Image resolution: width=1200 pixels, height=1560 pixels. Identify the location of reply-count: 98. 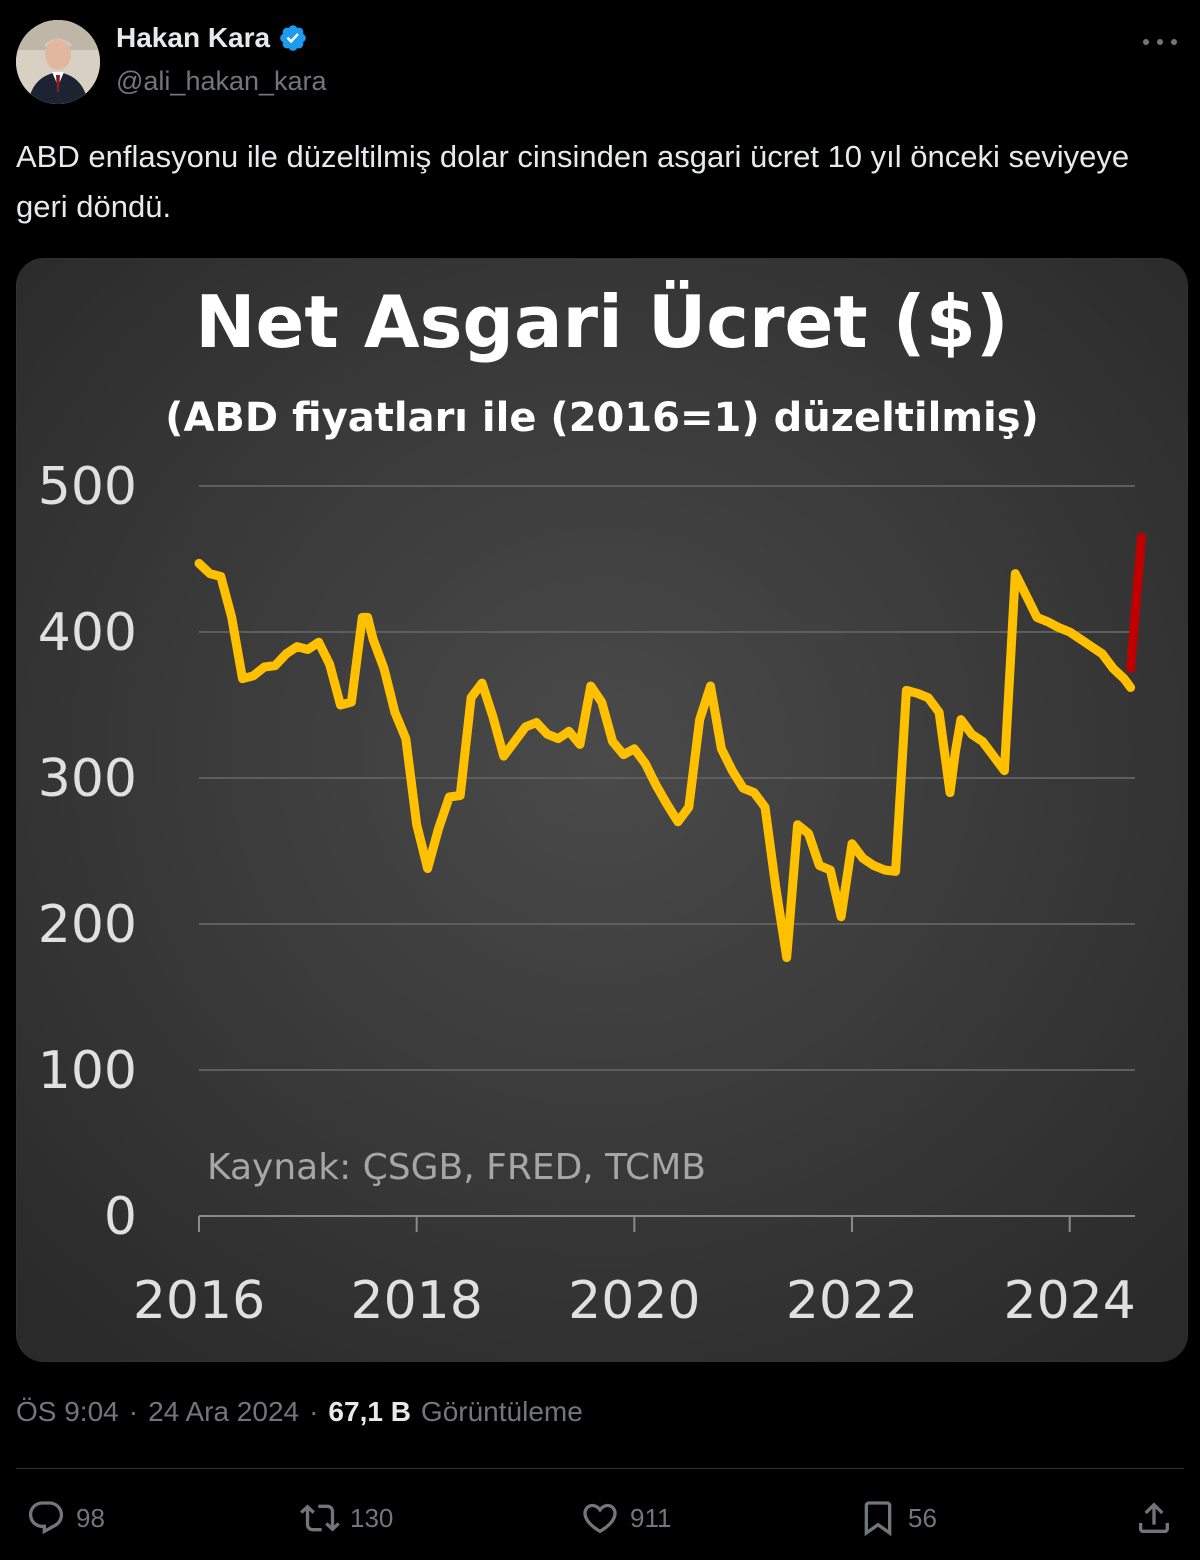
(90, 1517).